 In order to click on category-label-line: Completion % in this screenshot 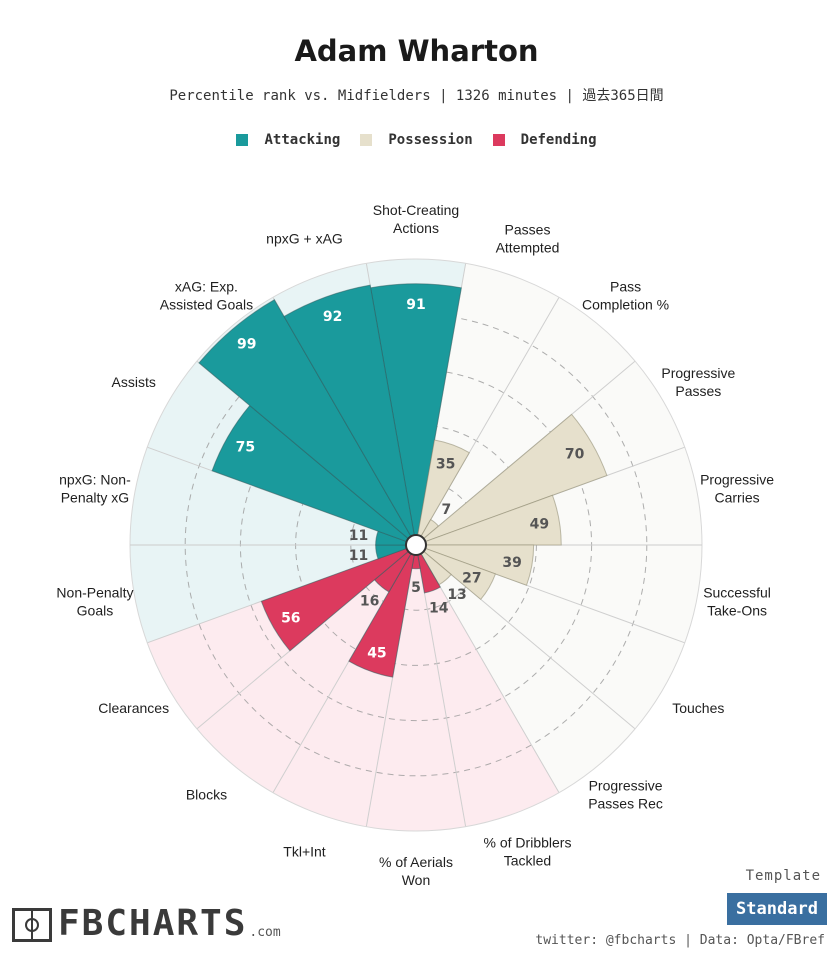, I will do `click(625, 304)`.